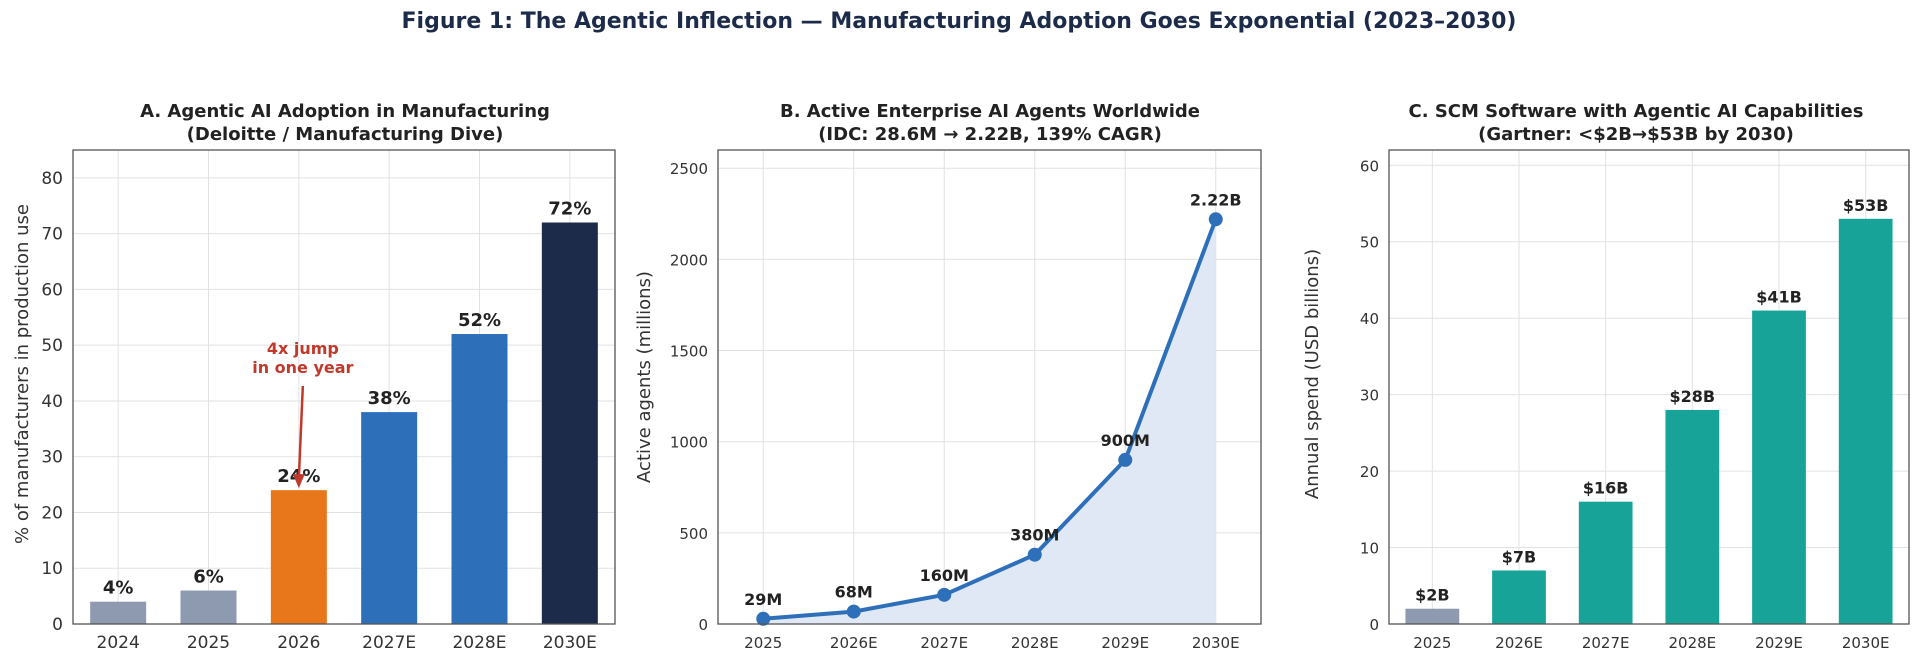 The width and height of the screenshot is (1919, 666). Describe the element at coordinates (763, 643) in the screenshot. I see `panel-b-xtick-label: 2025` at that location.